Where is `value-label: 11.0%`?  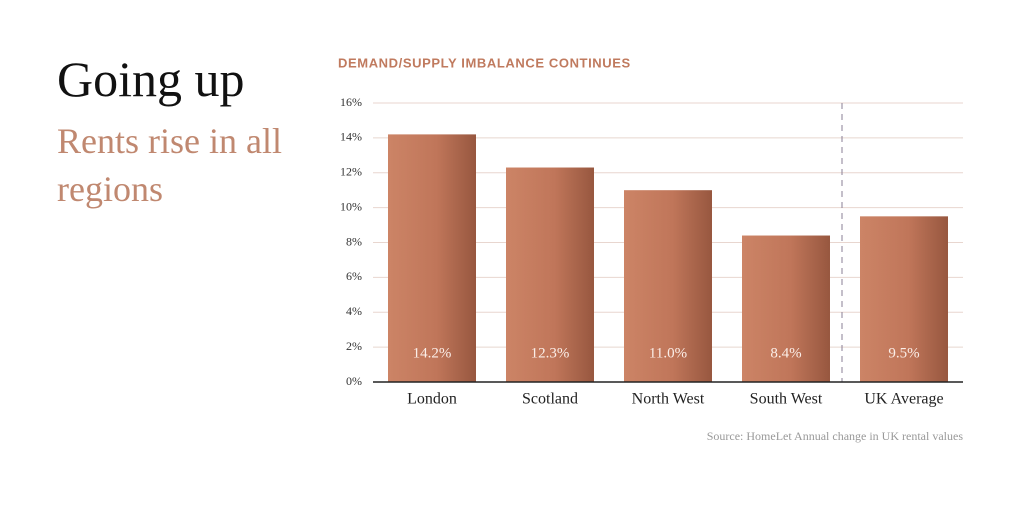
value-label: 11.0% is located at coordinates (668, 353).